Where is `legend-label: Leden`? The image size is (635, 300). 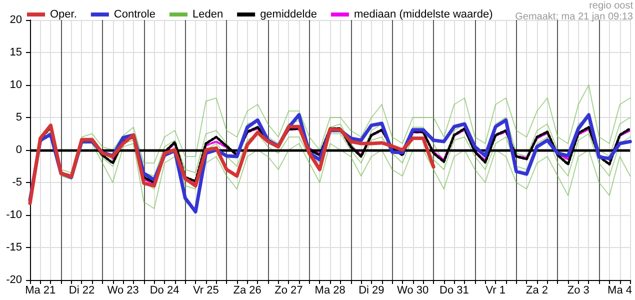
legend-label: Leden is located at coordinates (208, 14).